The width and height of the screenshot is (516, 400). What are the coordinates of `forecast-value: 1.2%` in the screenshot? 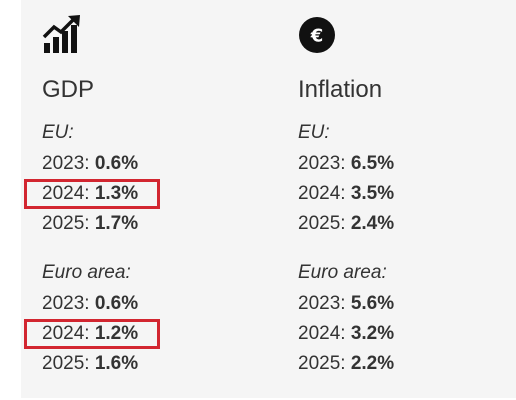 It's located at (116, 333).